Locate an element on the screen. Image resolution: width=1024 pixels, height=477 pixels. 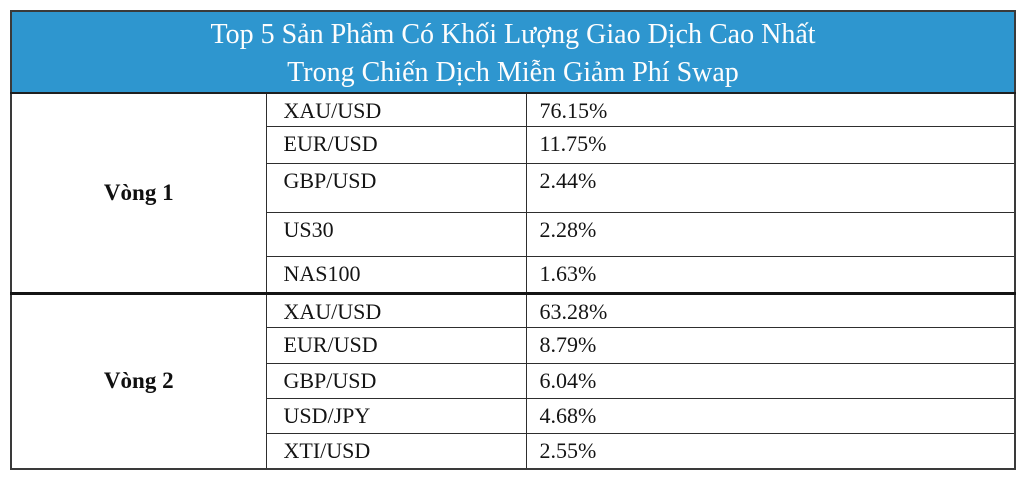
share-cell: 76.15% is located at coordinates (770, 109).